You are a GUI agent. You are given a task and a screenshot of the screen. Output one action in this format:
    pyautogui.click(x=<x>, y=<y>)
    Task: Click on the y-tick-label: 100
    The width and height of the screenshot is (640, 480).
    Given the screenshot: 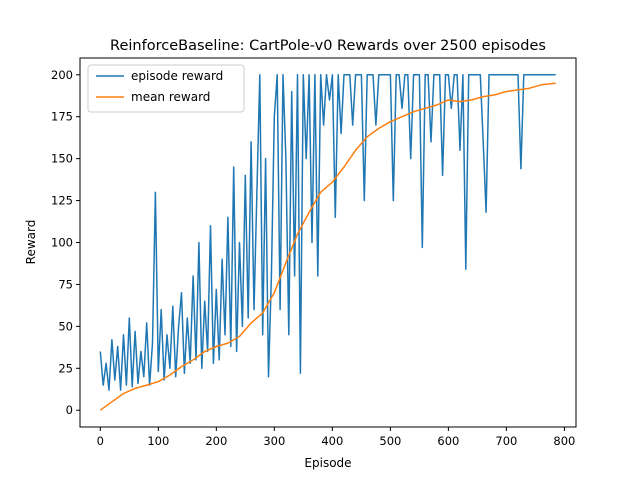 What is the action you would take?
    pyautogui.click(x=62, y=243)
    